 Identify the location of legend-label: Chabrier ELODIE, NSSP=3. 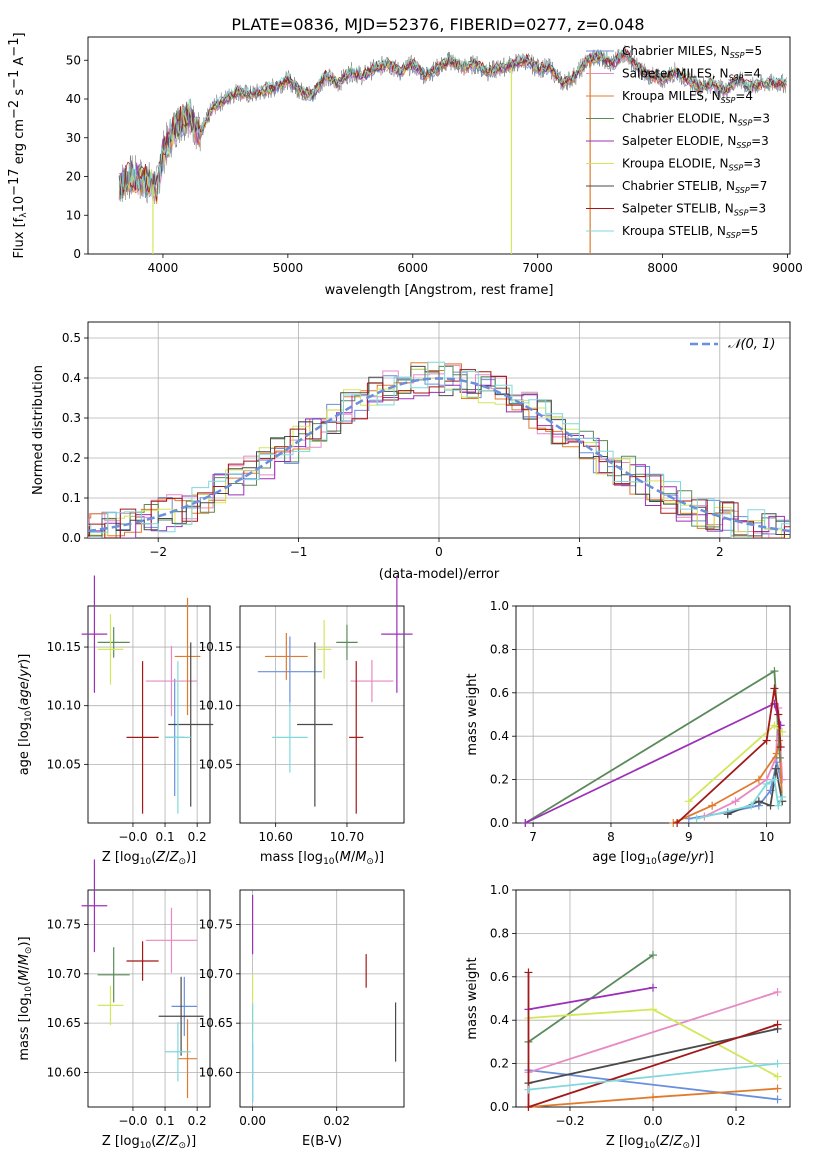
(696, 120).